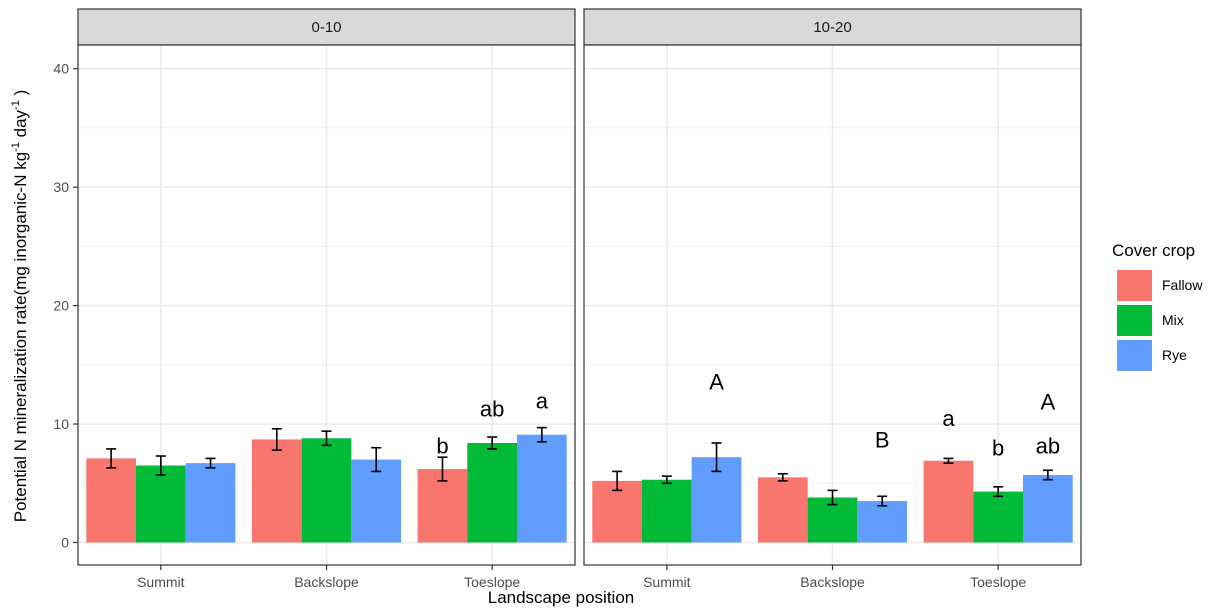 This screenshot has width=1232, height=614. I want to click on y-tick-label: 10, so click(61, 424).